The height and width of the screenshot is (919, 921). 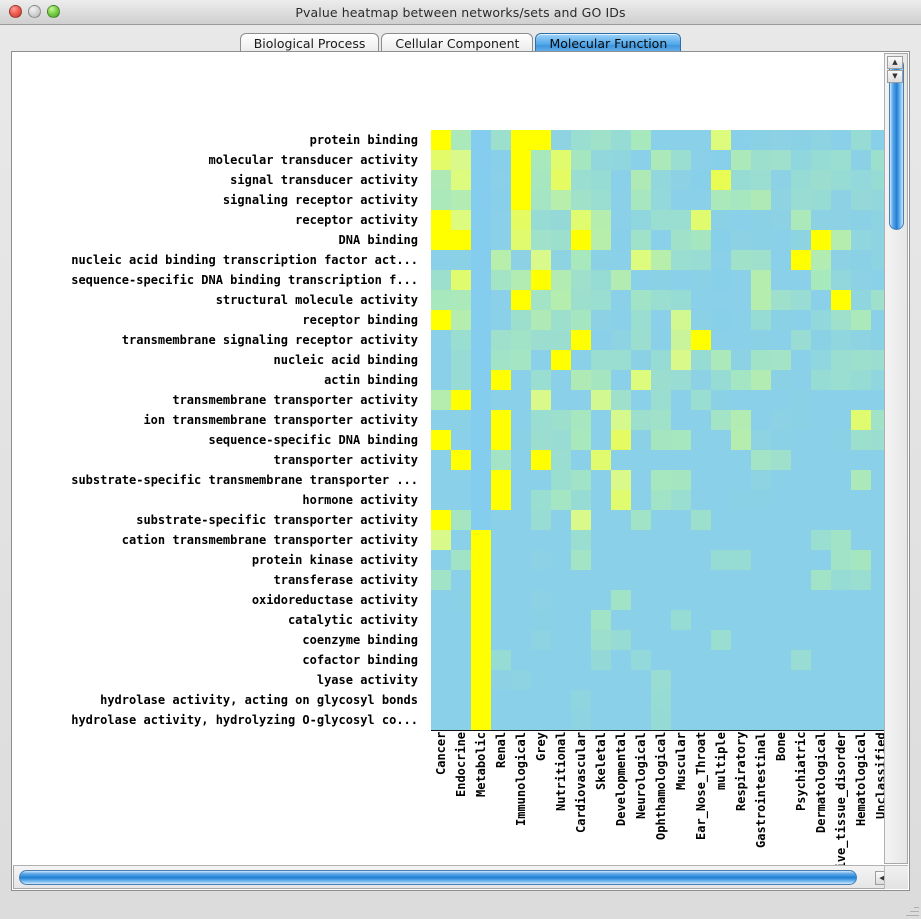 What do you see at coordinates (911, 910) in the screenshot?
I see `resize-grip-icon` at bounding box center [911, 910].